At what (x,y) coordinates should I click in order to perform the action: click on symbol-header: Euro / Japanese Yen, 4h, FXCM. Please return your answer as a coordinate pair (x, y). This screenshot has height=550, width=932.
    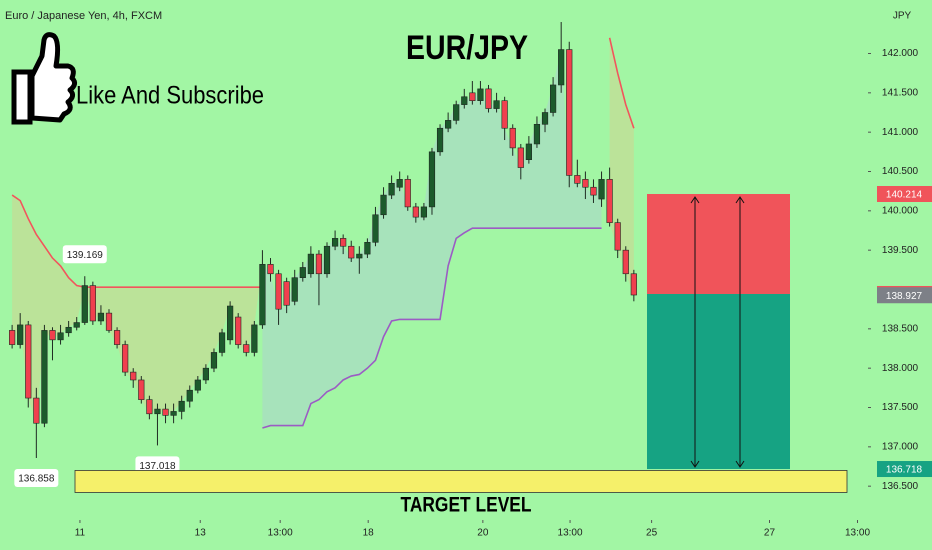
    Looking at the image, I should click on (83, 16).